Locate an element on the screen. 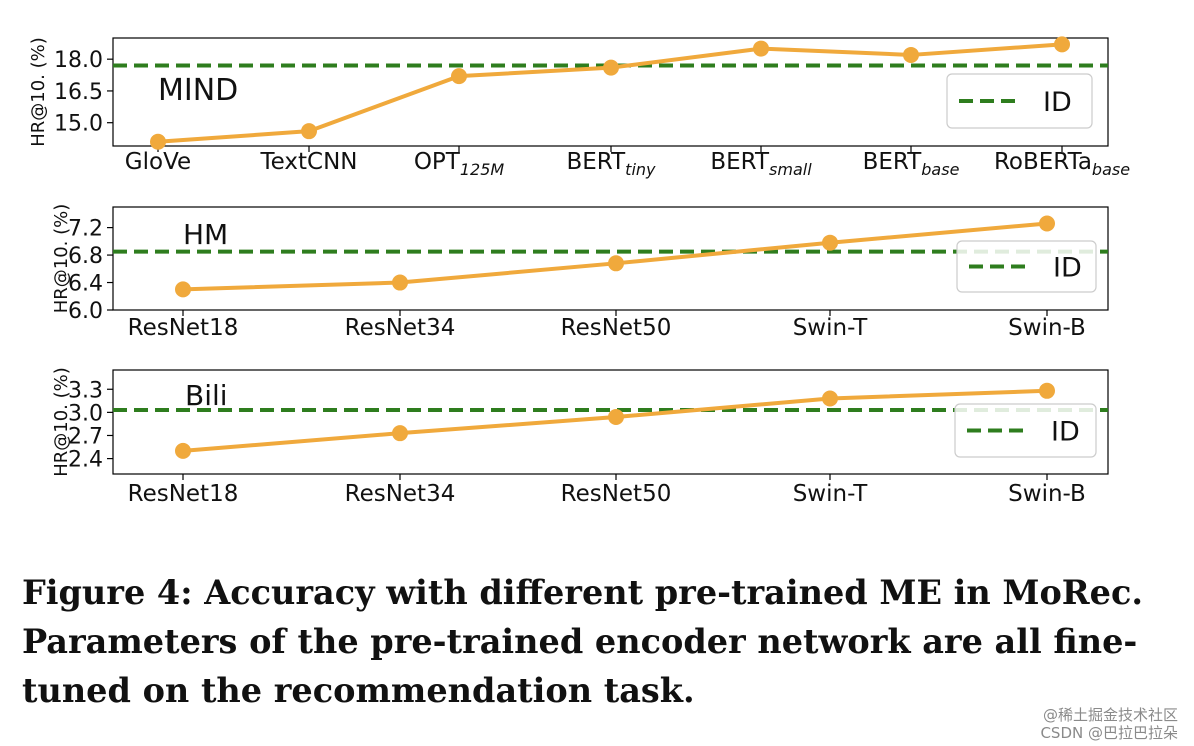 Image resolution: width=1194 pixels, height=746 pixels. y-tick-label: 3.3 is located at coordinates (85, 390).